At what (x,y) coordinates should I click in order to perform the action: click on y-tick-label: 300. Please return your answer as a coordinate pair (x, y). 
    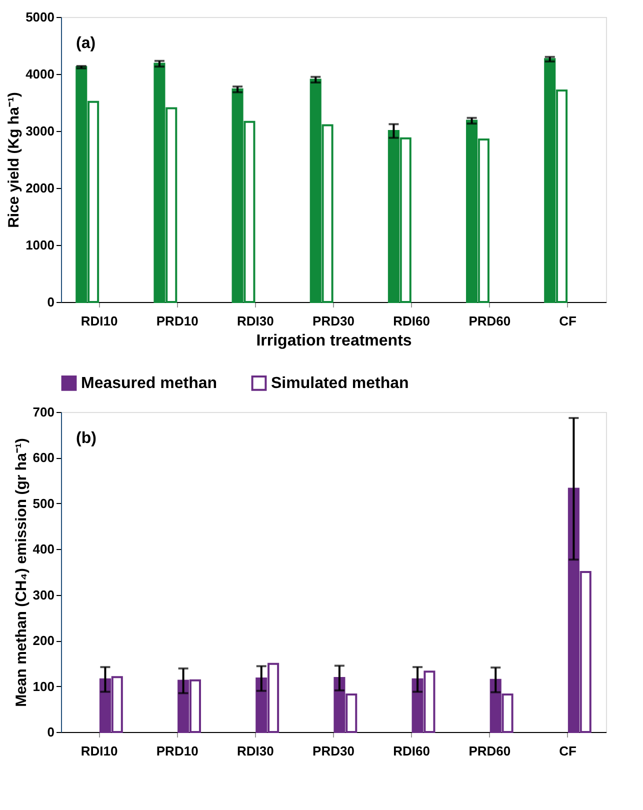
    Looking at the image, I should click on (43, 594).